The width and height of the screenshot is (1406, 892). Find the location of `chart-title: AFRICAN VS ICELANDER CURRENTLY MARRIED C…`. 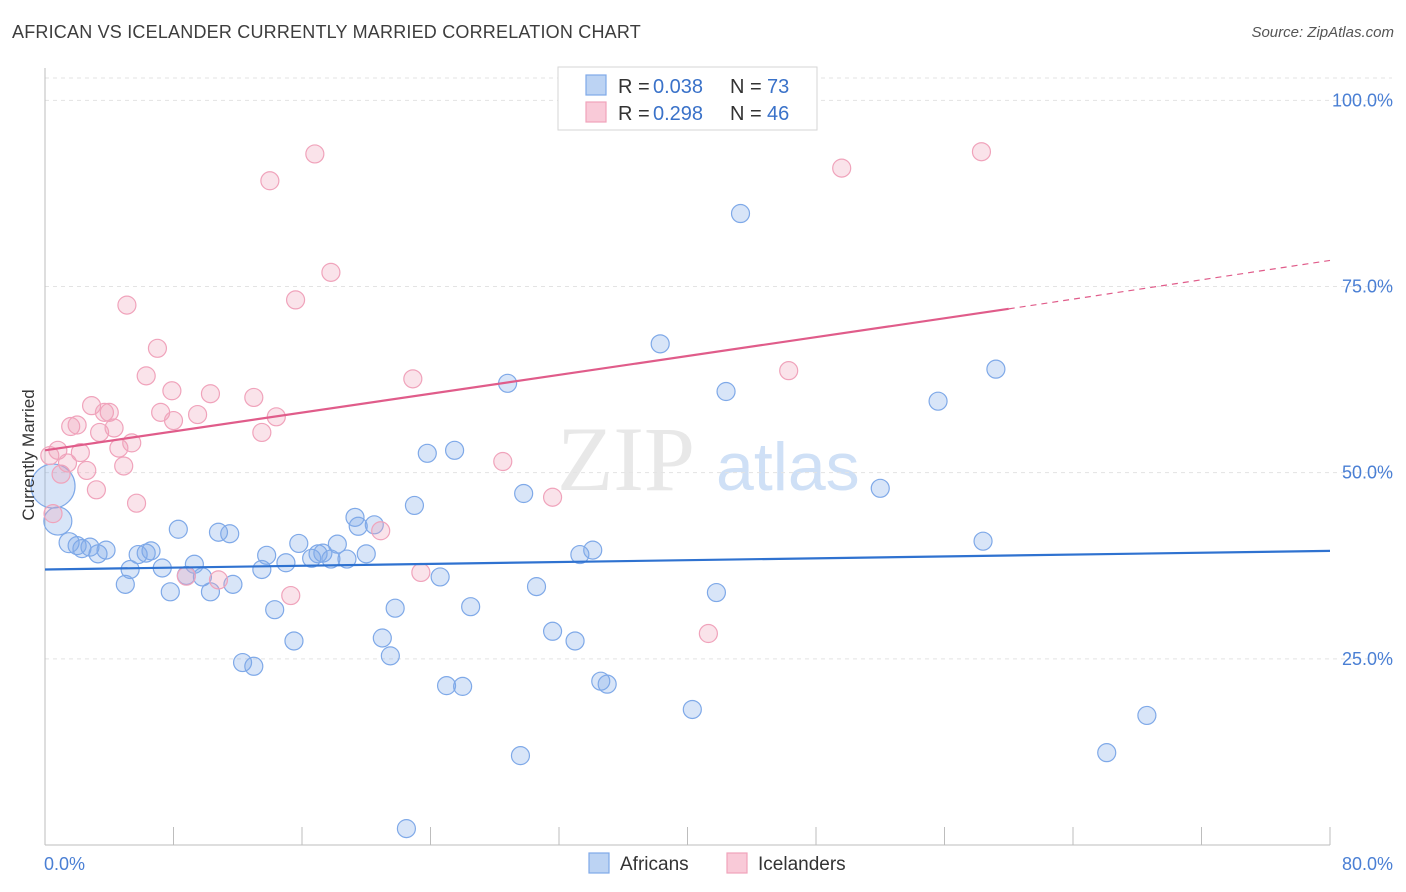

chart-title: AFRICAN VS ICELANDER CURRENTLY MARRIED C… is located at coordinates (326, 32).